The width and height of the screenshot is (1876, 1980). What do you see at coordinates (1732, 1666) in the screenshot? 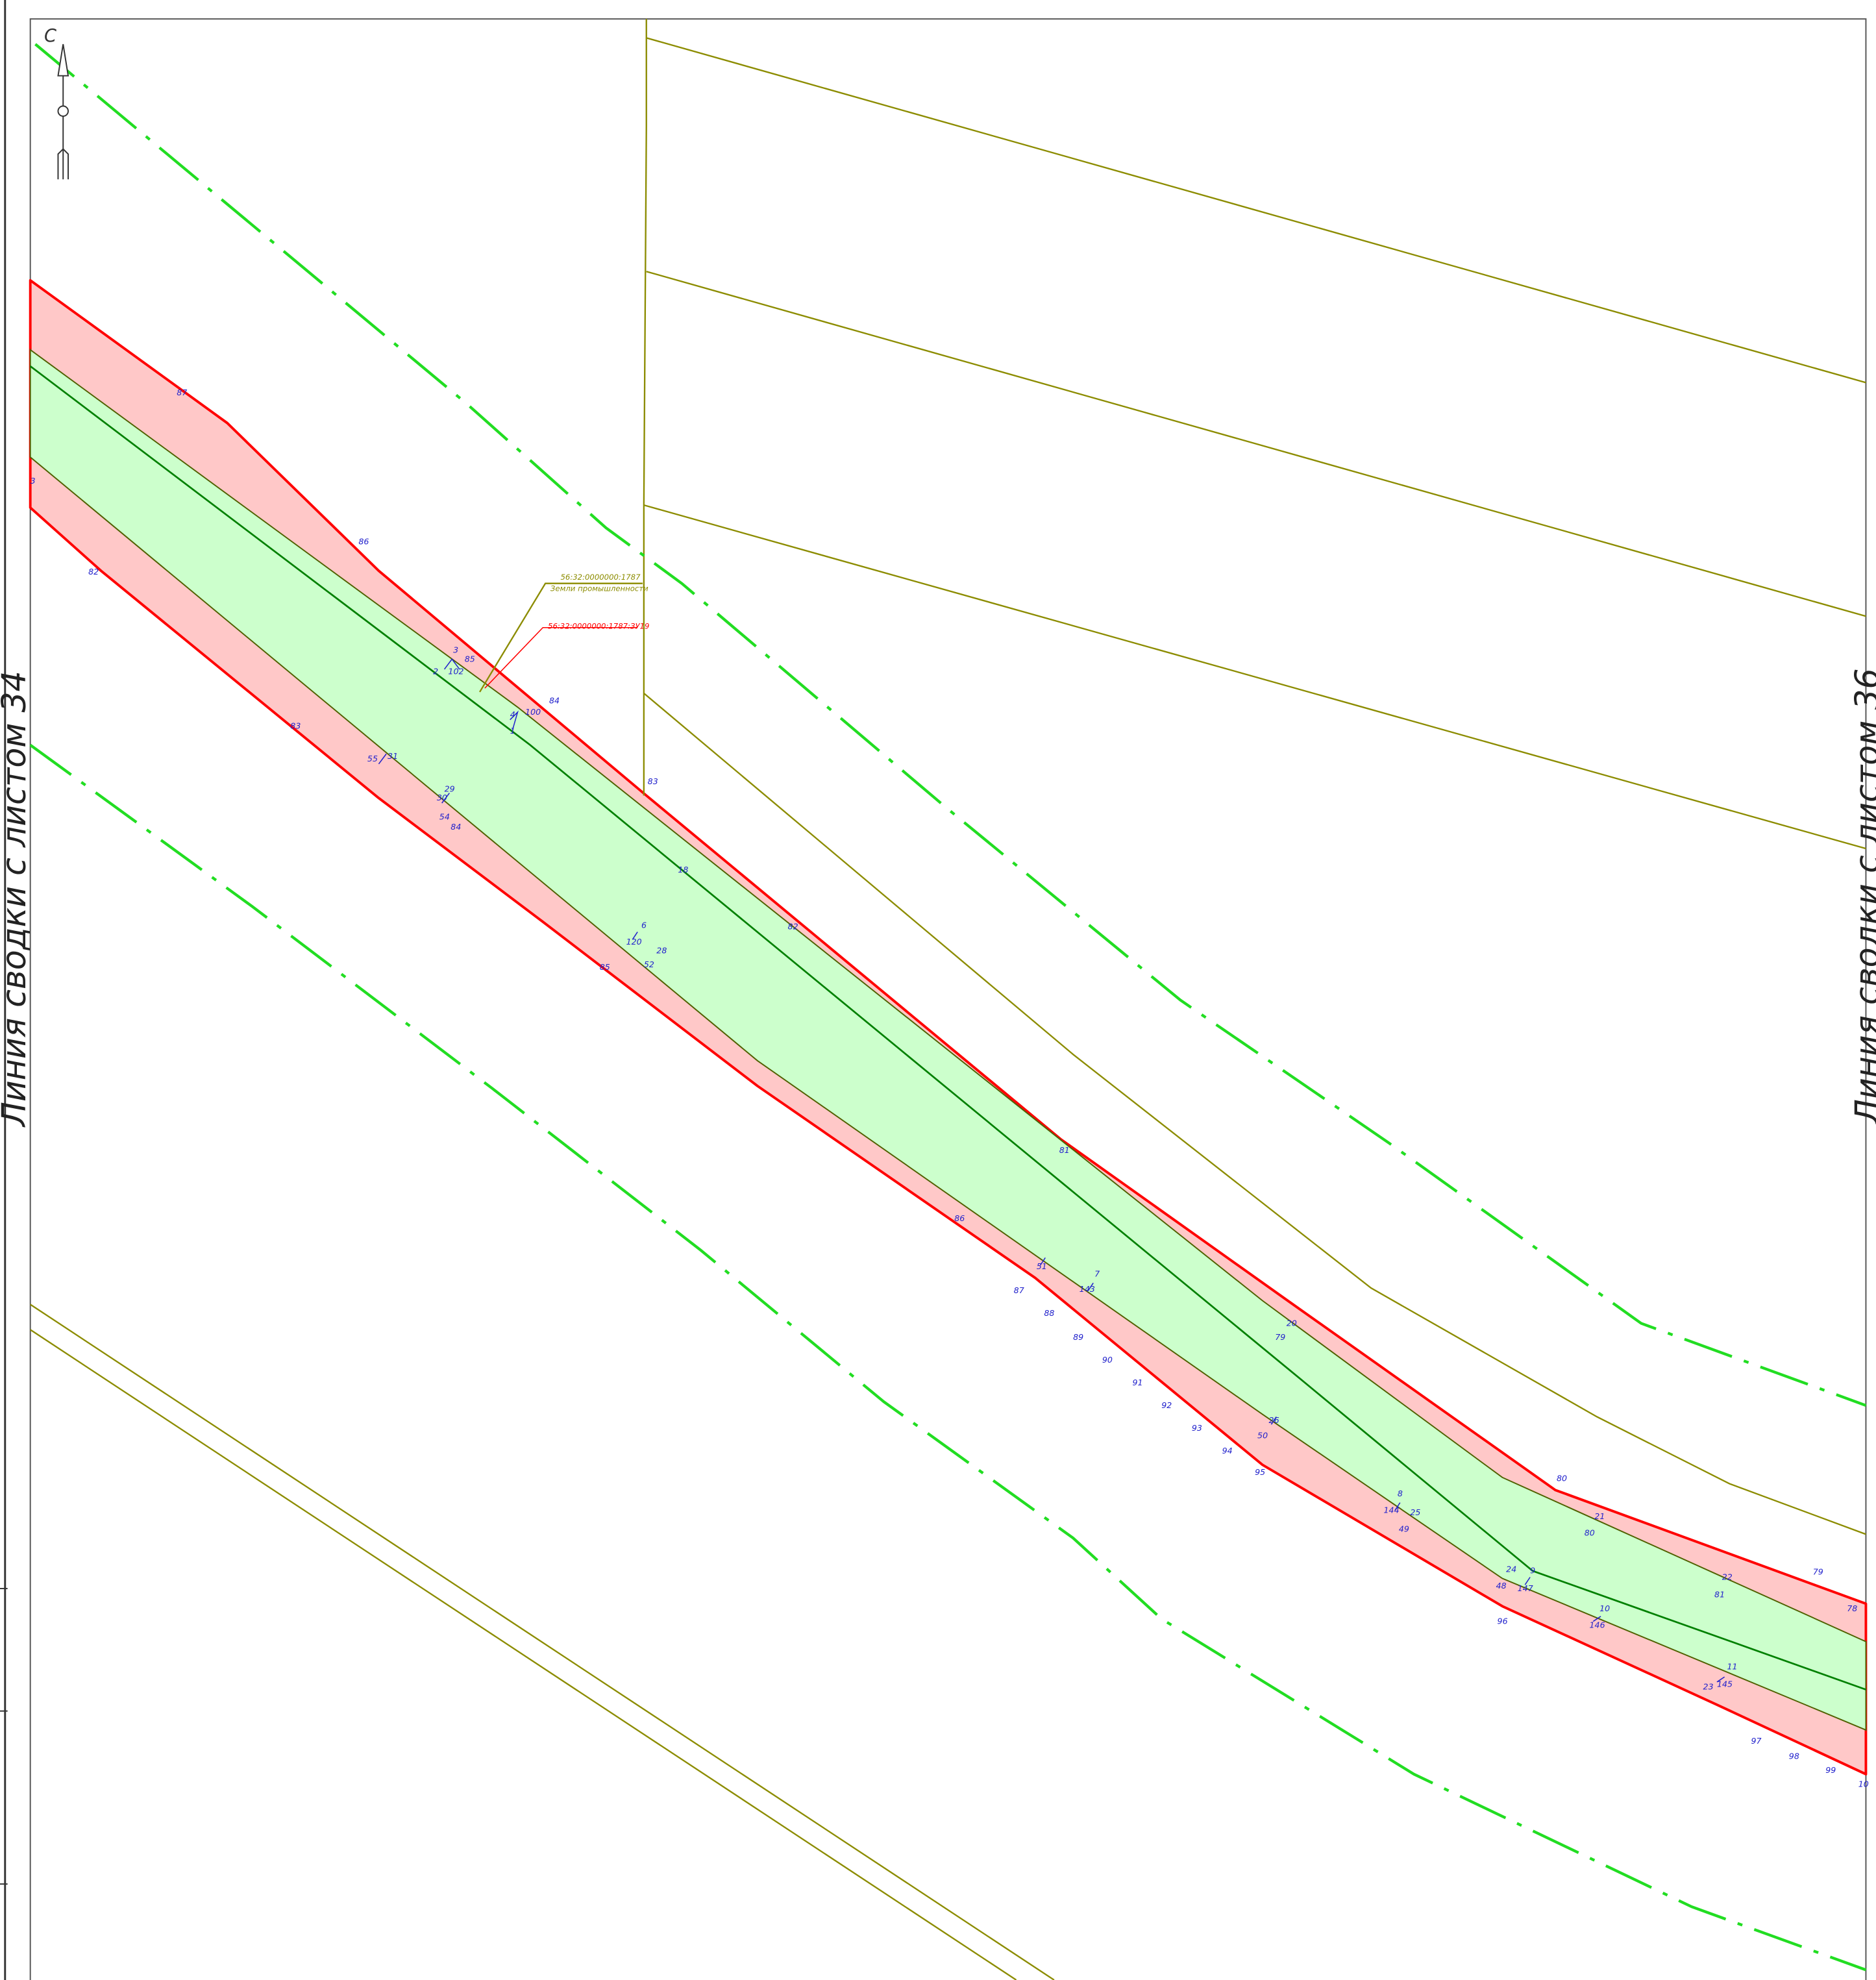
I see `point-label: 11` at bounding box center [1732, 1666].